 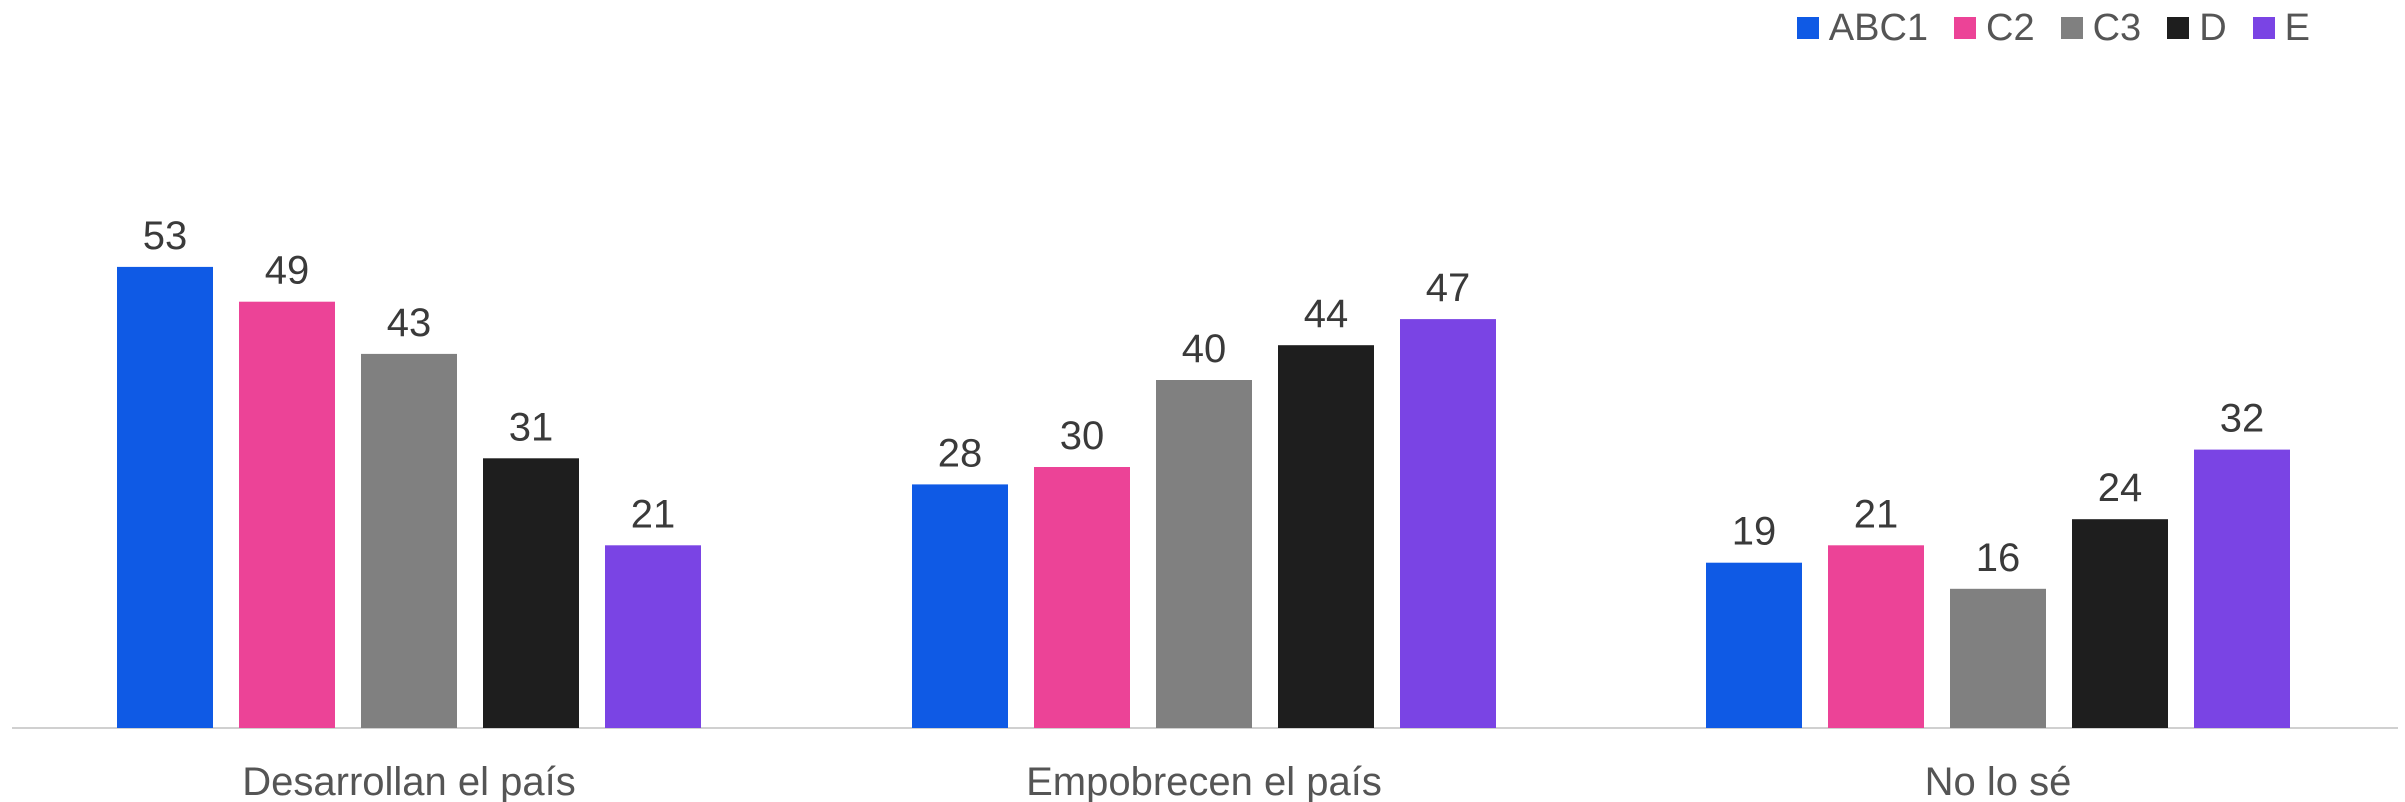 What do you see at coordinates (2053, 28) in the screenshot?
I see `chart-legend: ABC1 C2 C3 D E` at bounding box center [2053, 28].